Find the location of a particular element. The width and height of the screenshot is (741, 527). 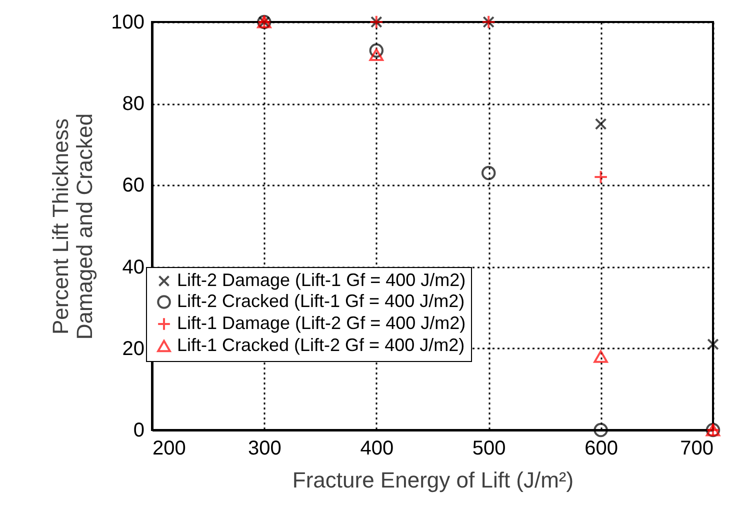

x-tick-label: 400 is located at coordinates (377, 449).